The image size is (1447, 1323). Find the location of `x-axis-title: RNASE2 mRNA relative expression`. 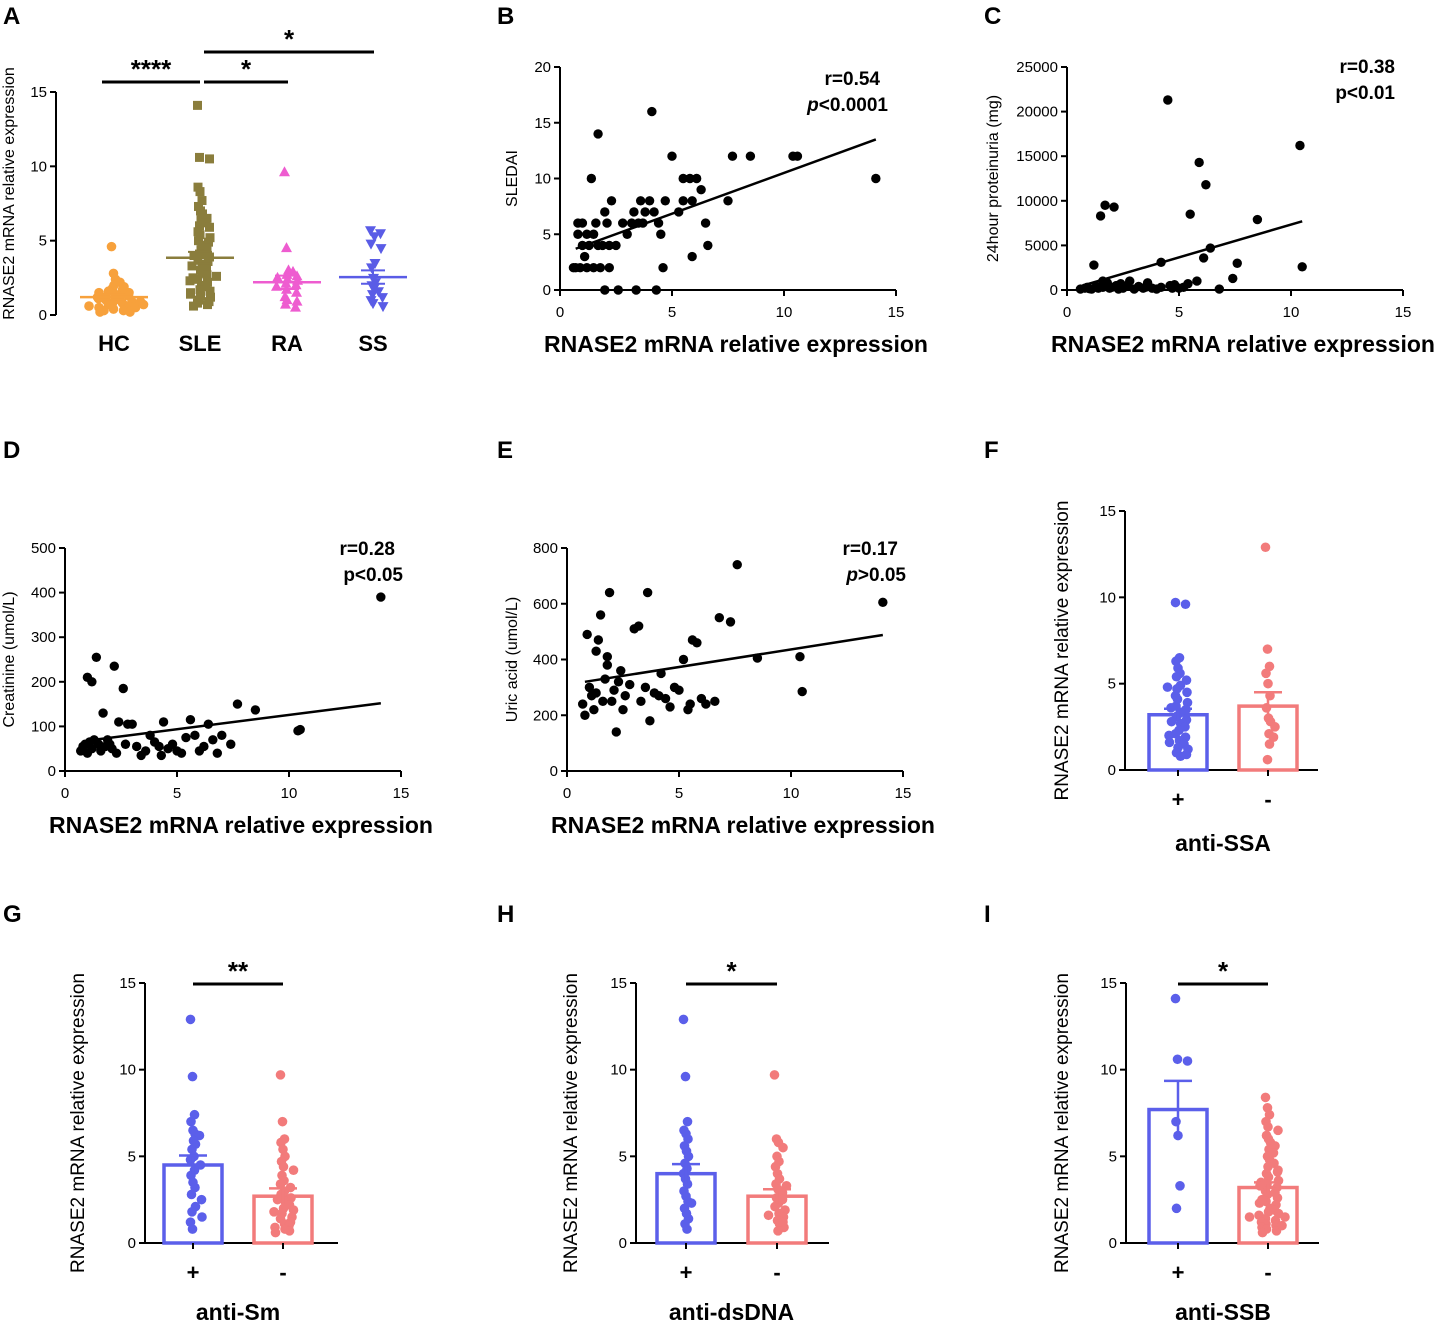

x-axis-title: RNASE2 mRNA relative expression is located at coordinates (1243, 344).